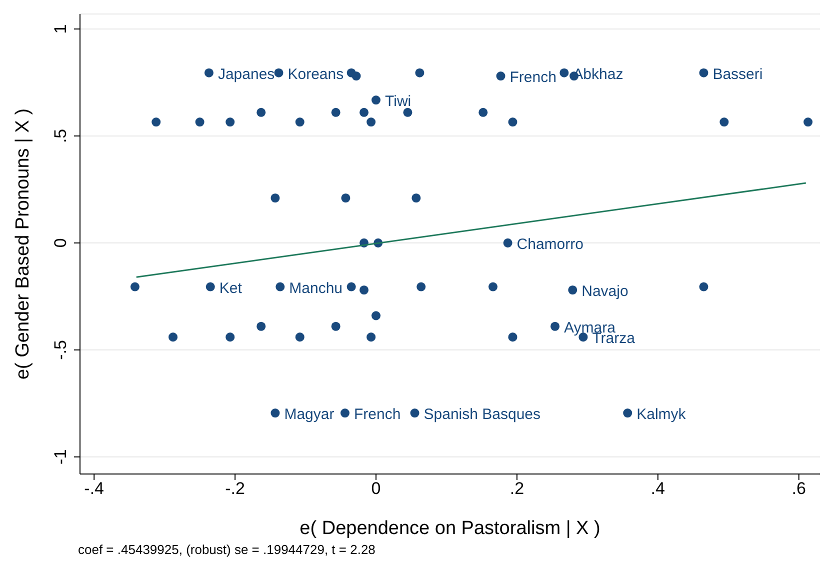 The width and height of the screenshot is (836, 578). I want to click on x-tick-label: -.2, so click(235, 488).